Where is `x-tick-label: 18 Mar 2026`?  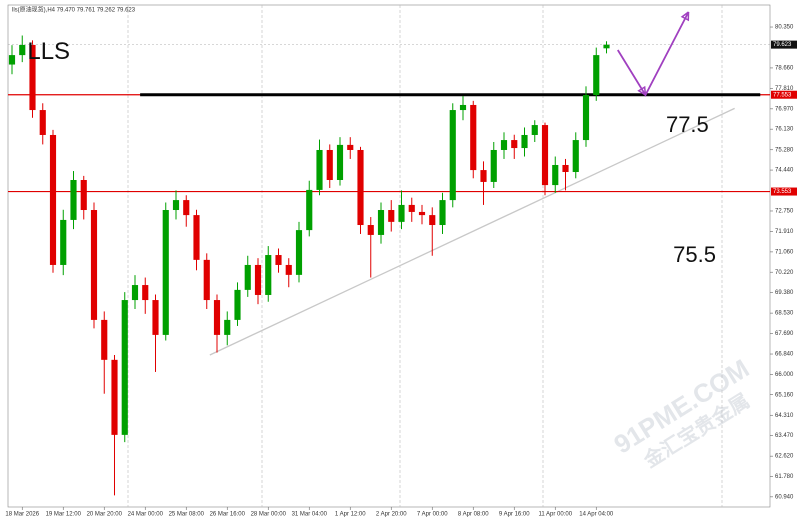 x-tick-label: 18 Mar 2026 is located at coordinates (22, 515).